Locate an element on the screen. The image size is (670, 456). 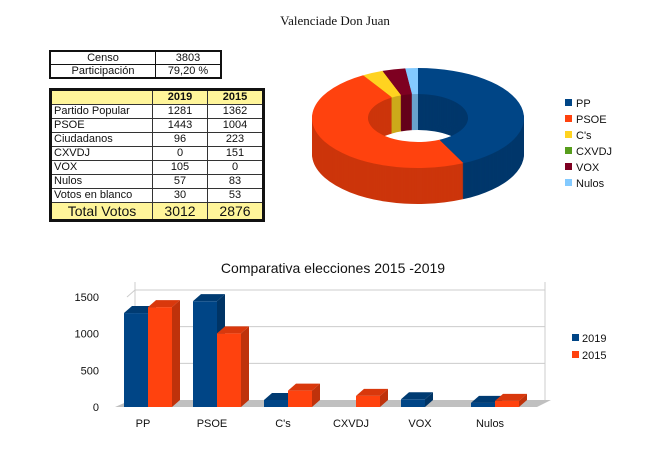
bar-psoe-2019 is located at coordinates (209, 350).